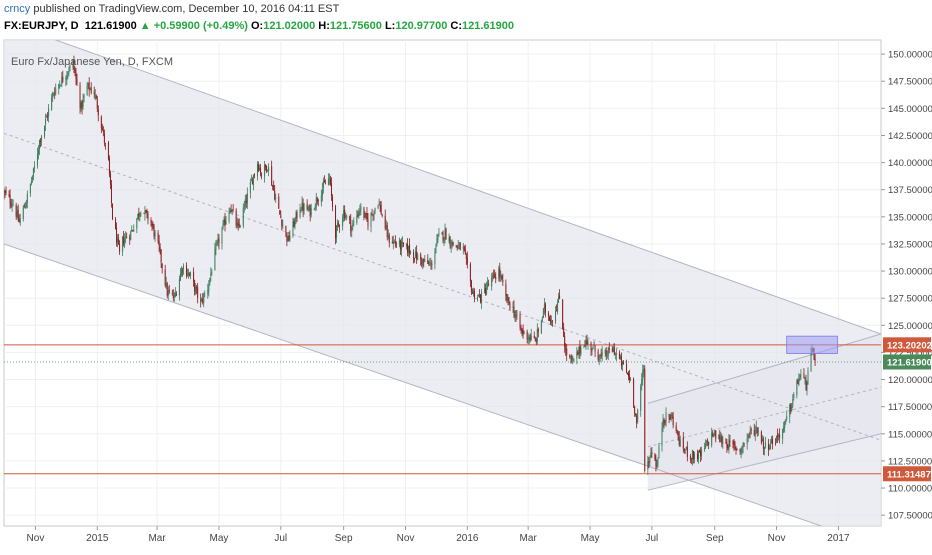 The width and height of the screenshot is (932, 555). Describe the element at coordinates (92, 62) in the screenshot. I see `chart-title: Euro Fx/Japanese Yen, D, FXCM` at that location.